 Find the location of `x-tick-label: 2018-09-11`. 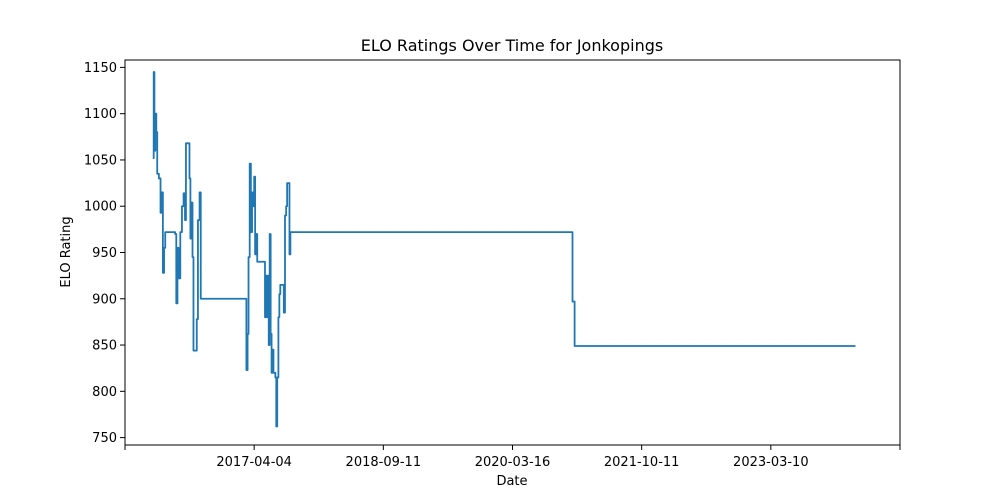

x-tick-label: 2018-09-11 is located at coordinates (384, 462).